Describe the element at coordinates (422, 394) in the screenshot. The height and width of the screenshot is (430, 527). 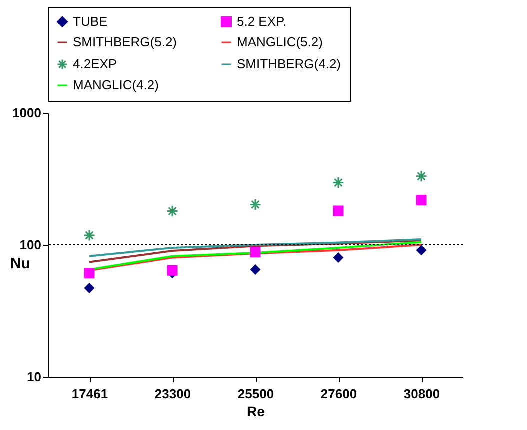
I see `x-tick-label: 30800` at that location.